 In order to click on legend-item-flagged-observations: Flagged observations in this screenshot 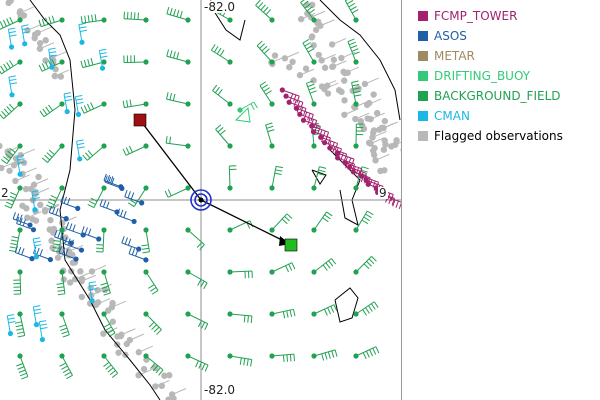, I will do `click(508, 136)`.